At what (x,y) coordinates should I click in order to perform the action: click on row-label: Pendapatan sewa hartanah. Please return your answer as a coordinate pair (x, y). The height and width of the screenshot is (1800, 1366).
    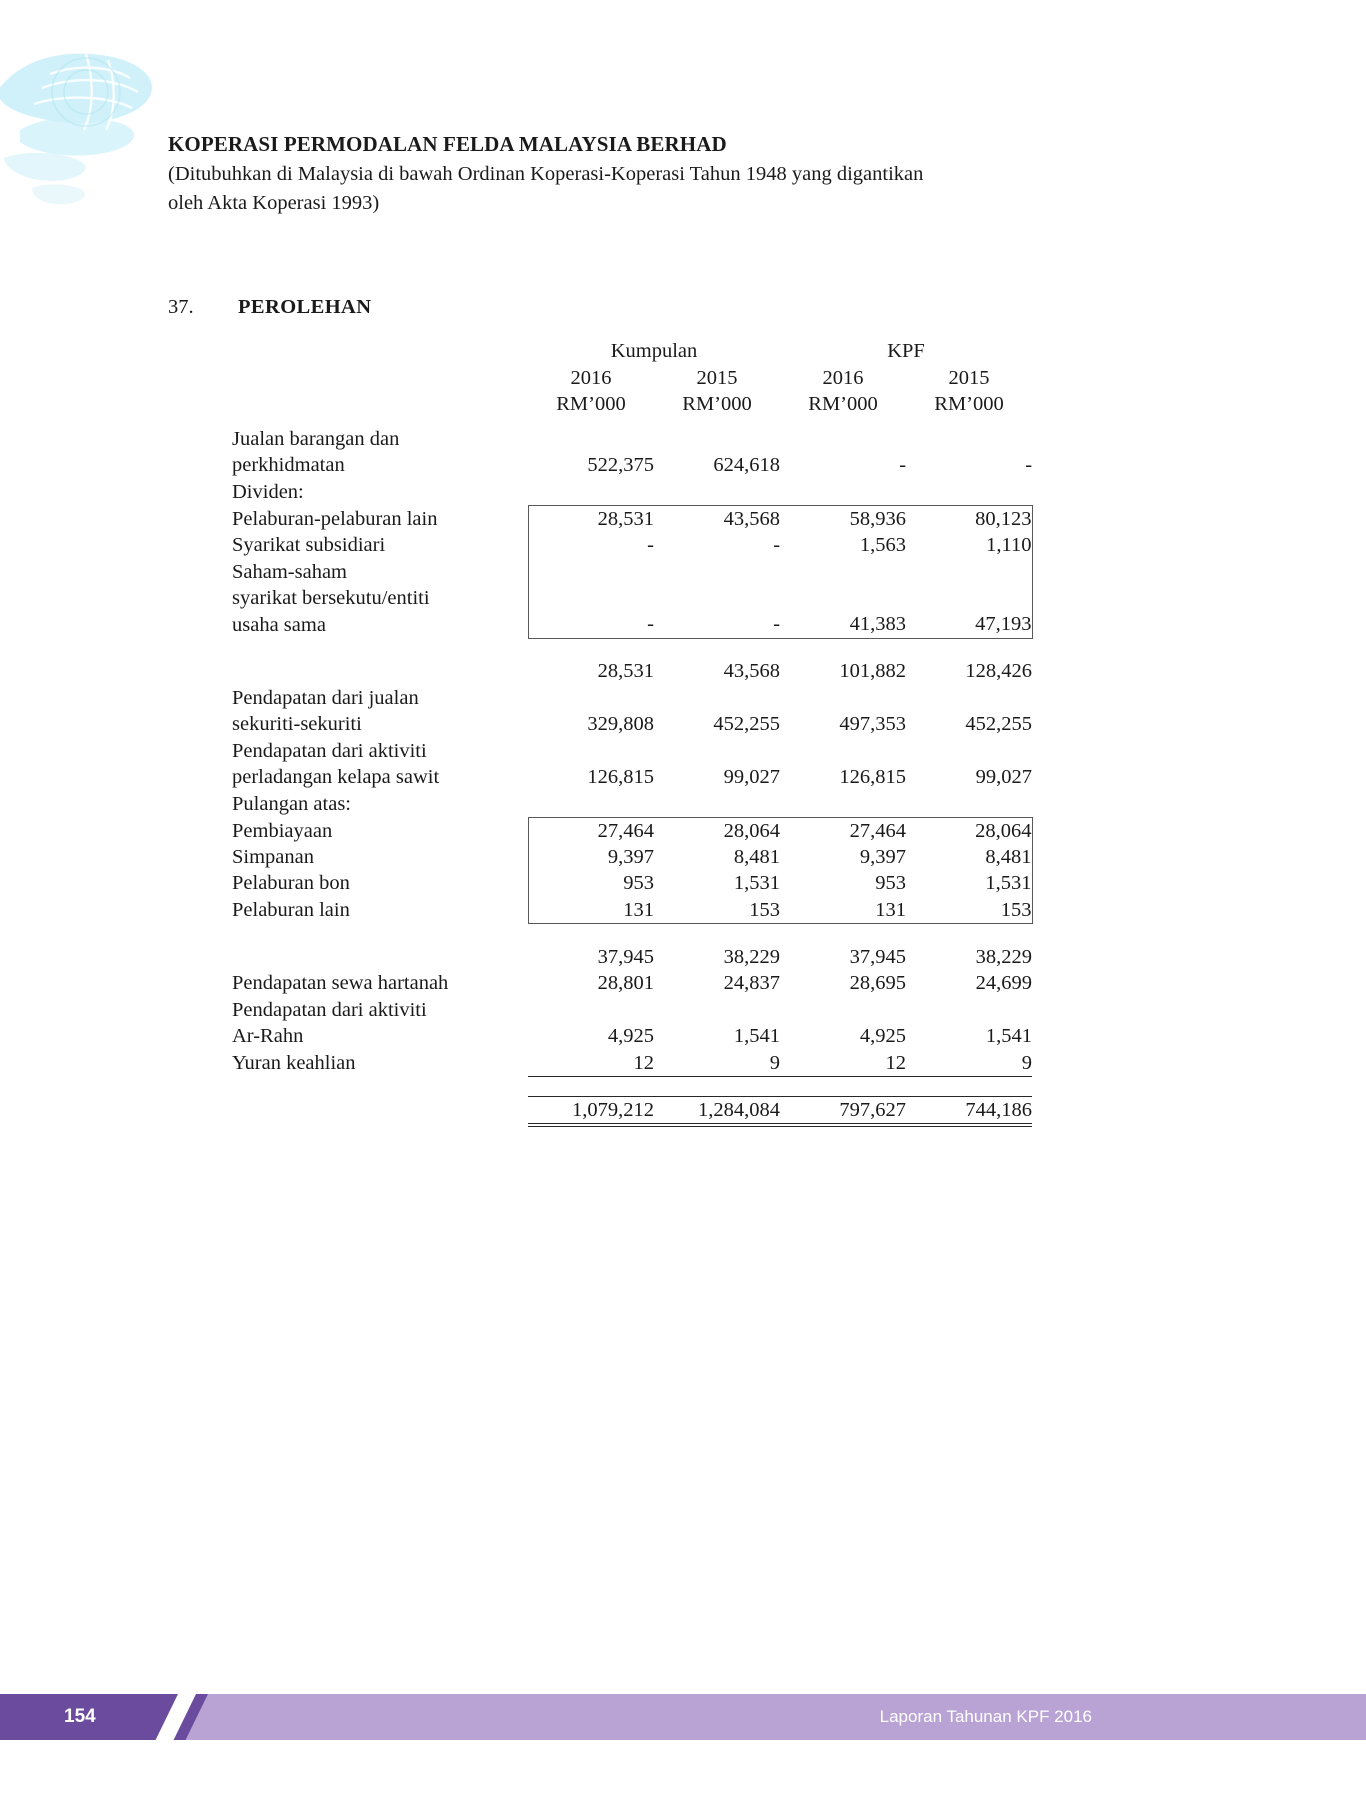
    Looking at the image, I should click on (340, 983).